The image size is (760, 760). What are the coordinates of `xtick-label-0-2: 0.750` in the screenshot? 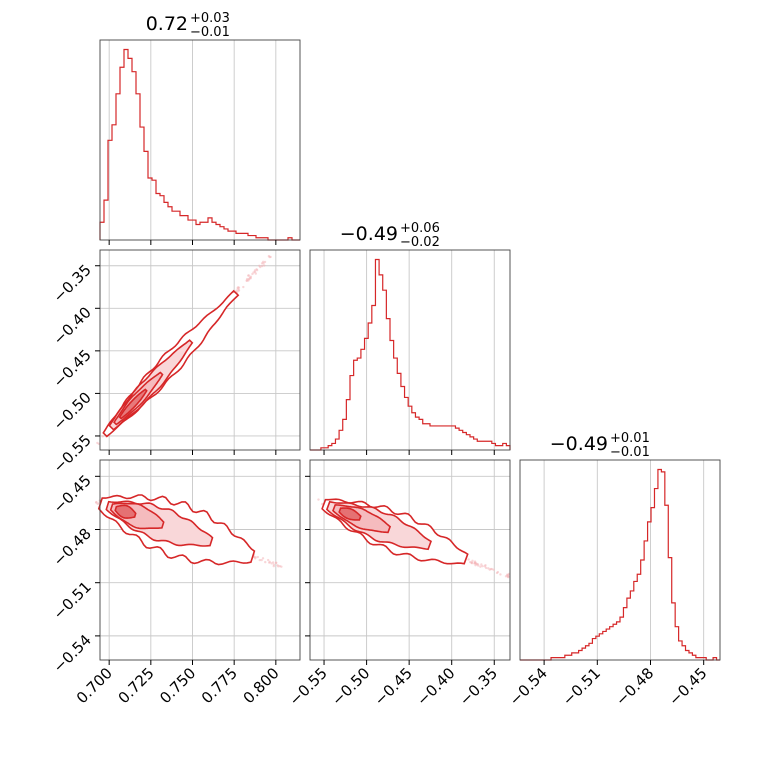 It's located at (177, 685).